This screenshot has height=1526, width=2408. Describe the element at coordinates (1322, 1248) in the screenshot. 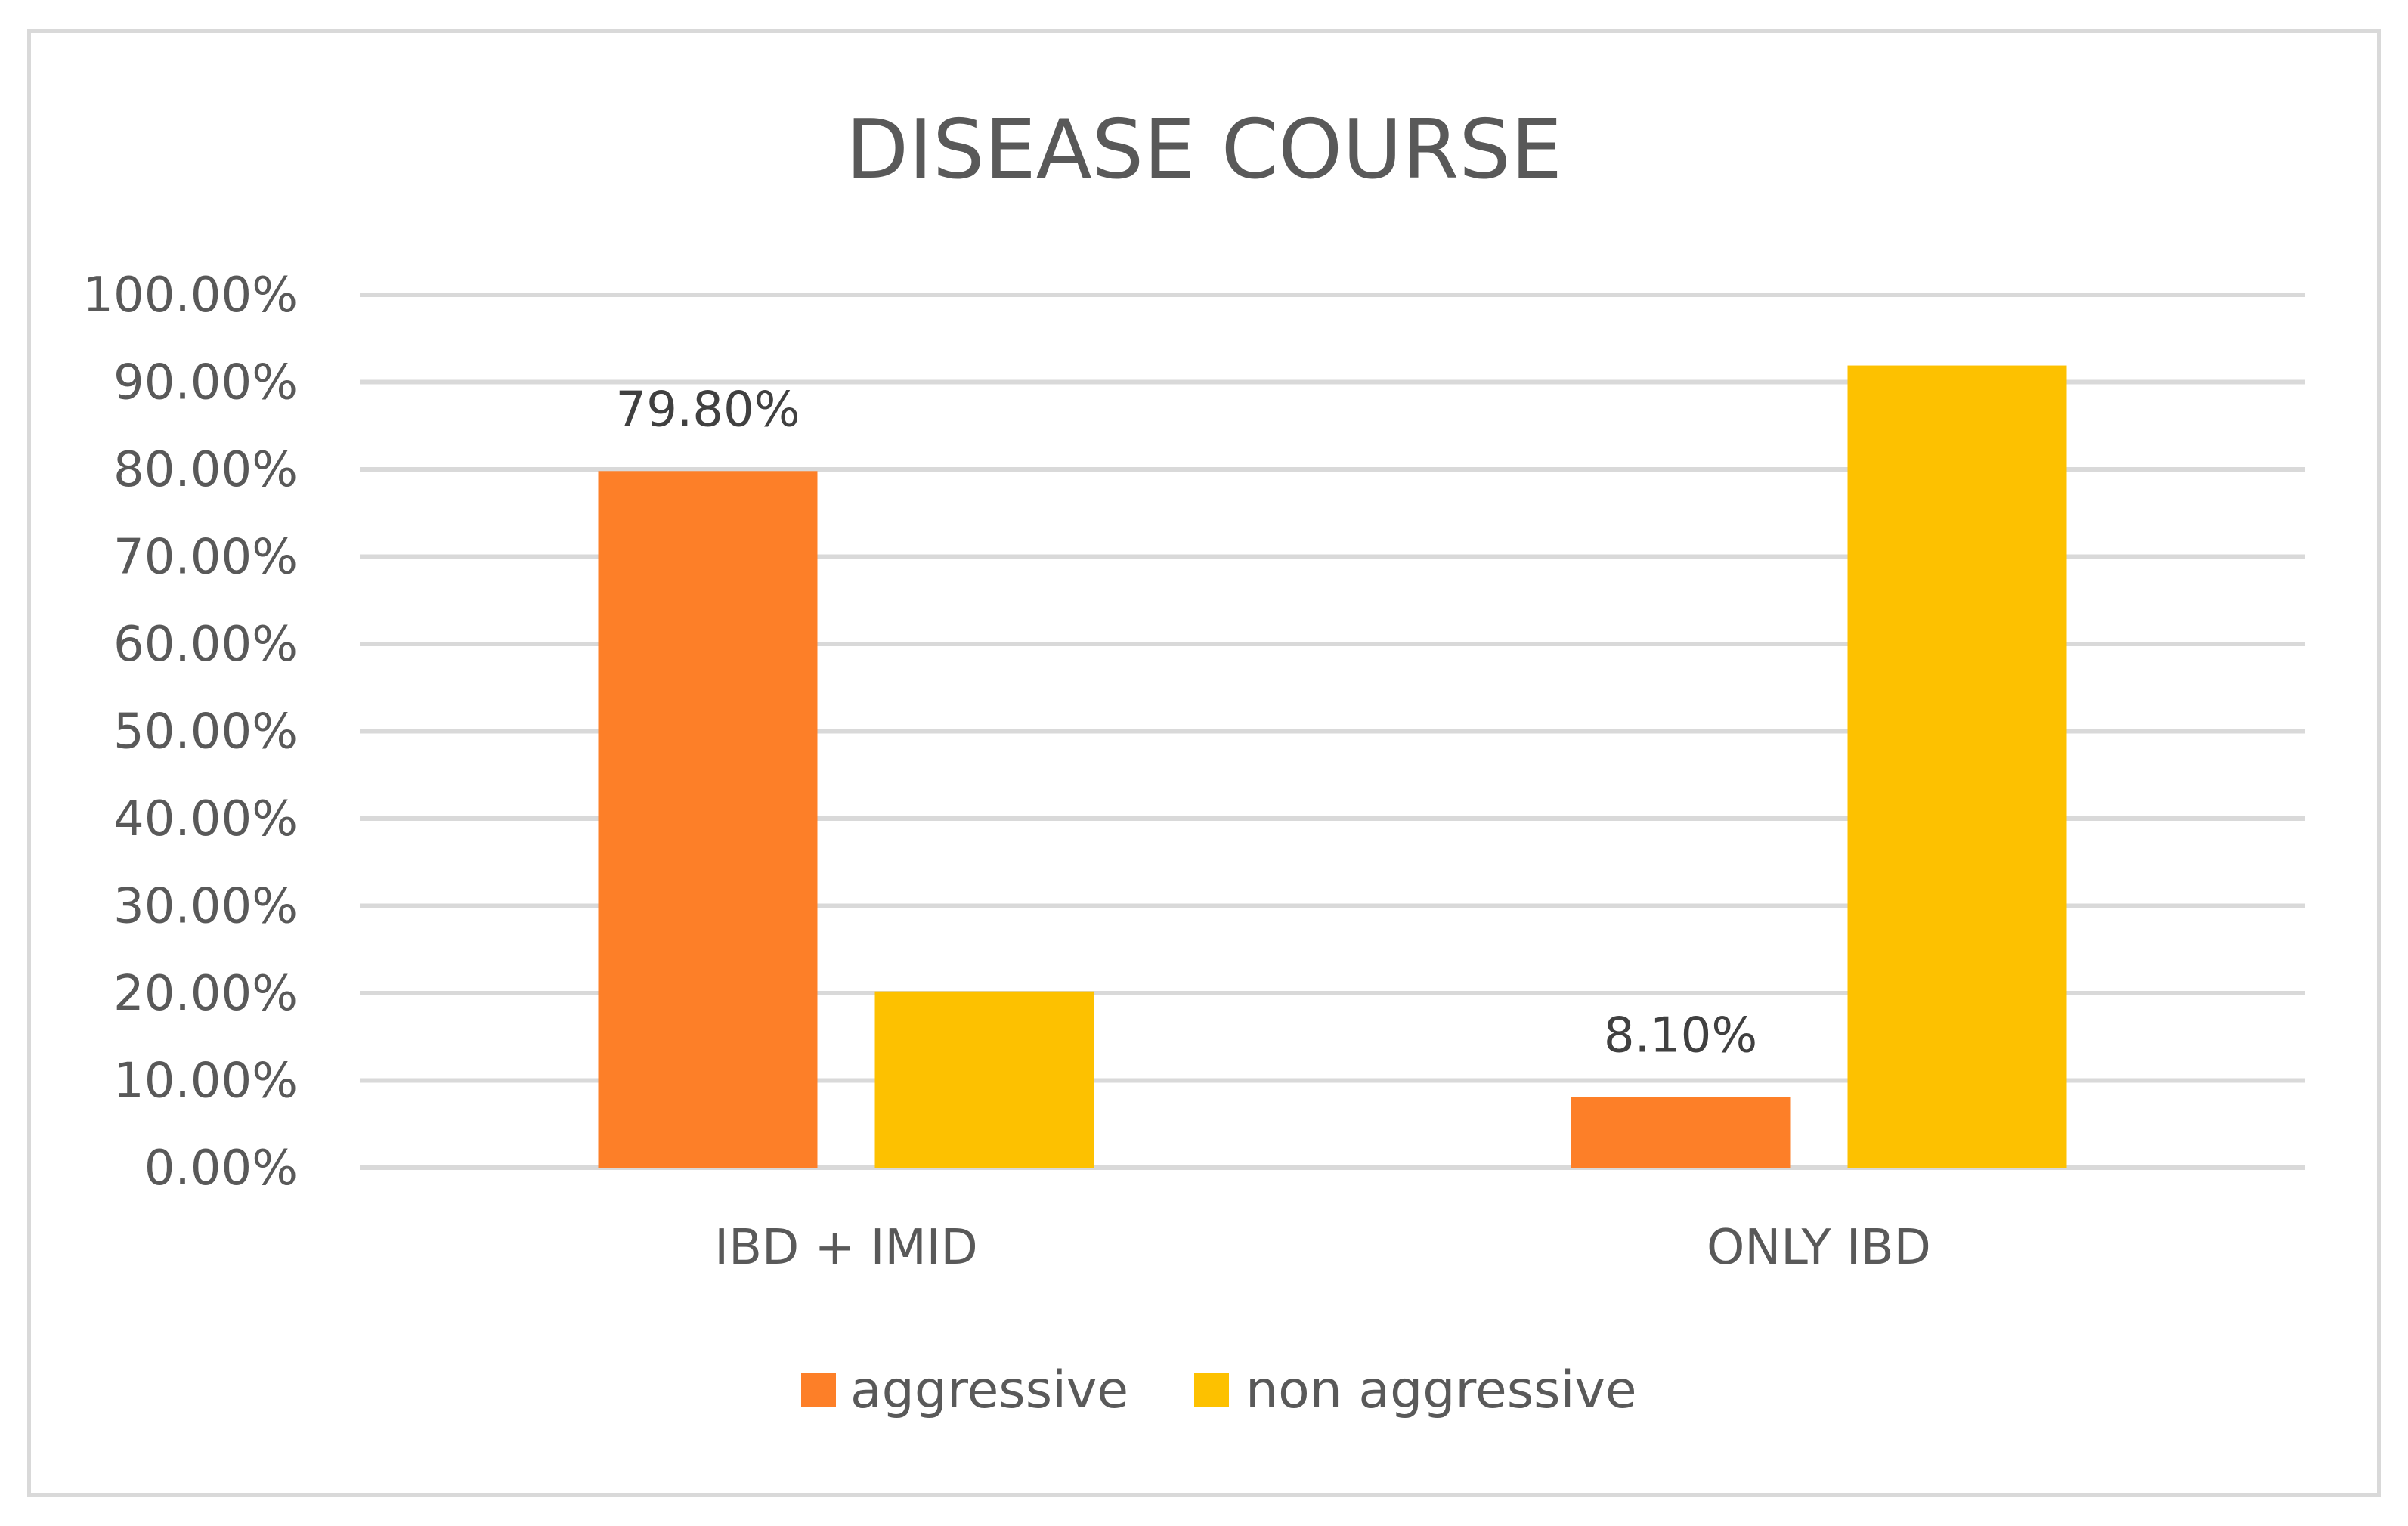

I see `x-axis-category-labels: IBD + IMID ONLY IBD` at that location.